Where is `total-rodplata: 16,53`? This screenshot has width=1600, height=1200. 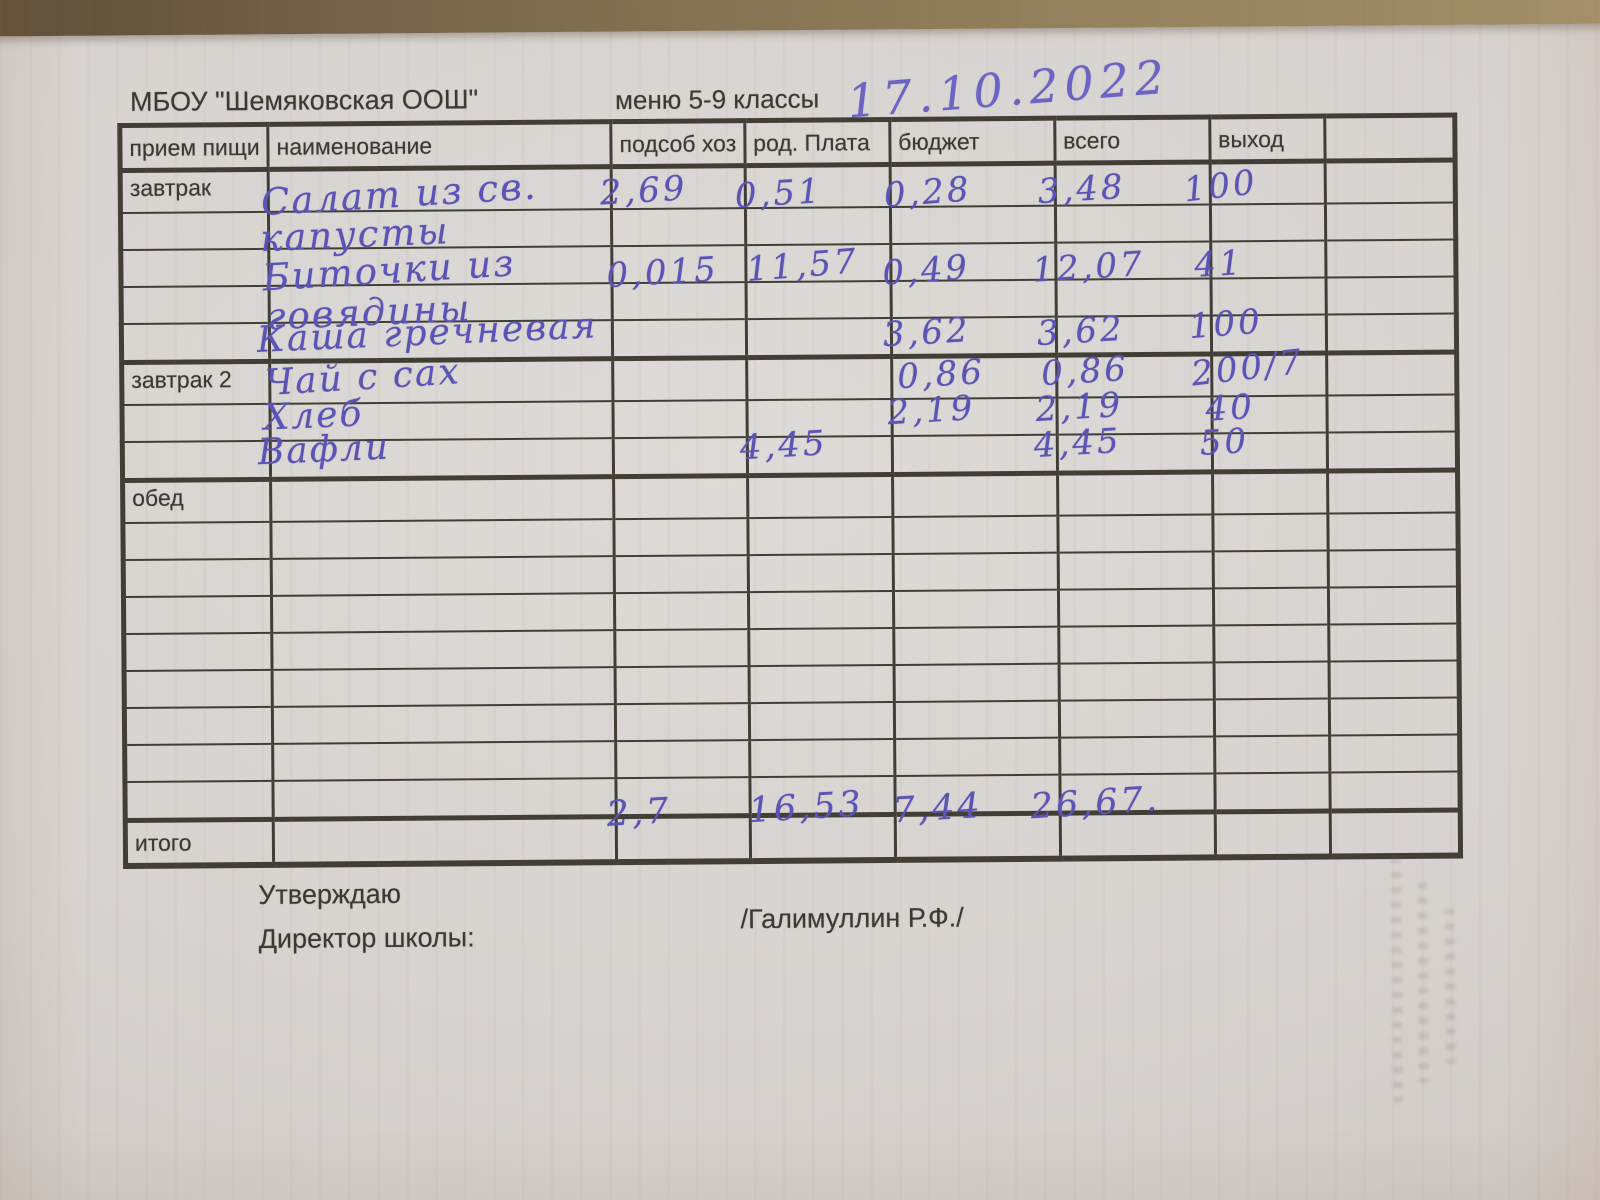 total-rodplata: 16,53 is located at coordinates (806, 808).